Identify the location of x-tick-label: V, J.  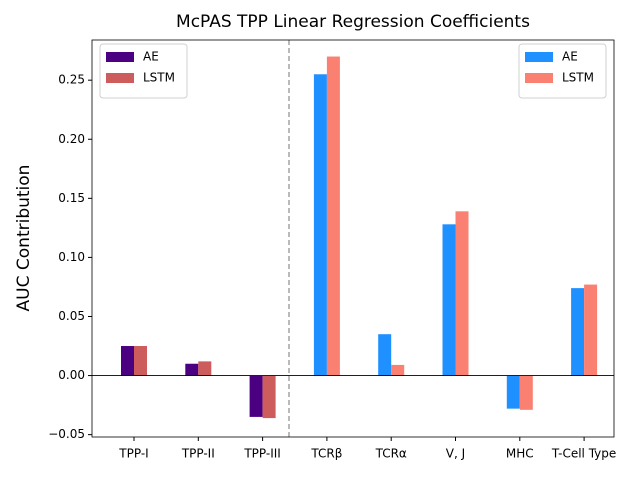
(455, 454).